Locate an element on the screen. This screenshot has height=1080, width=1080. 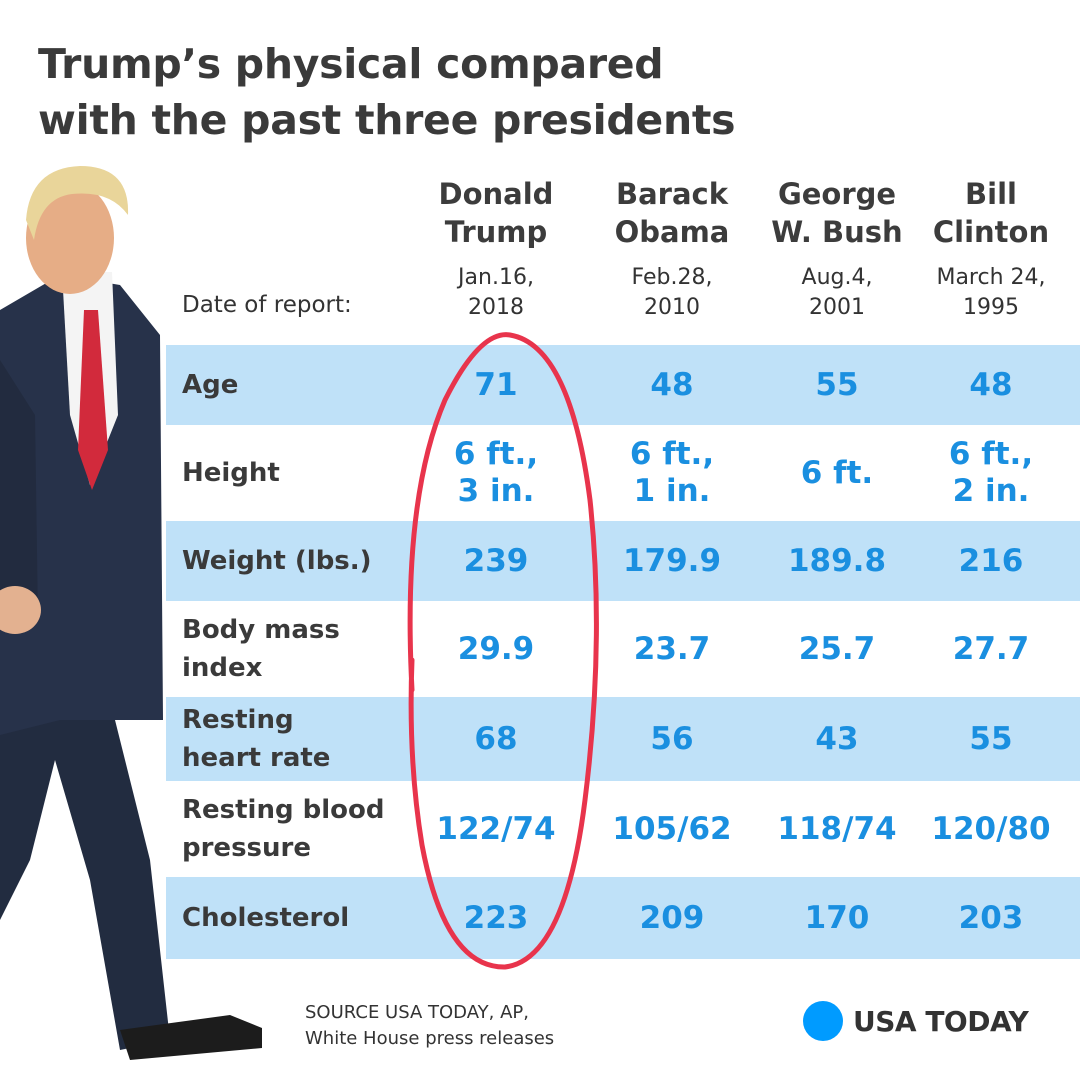
cell-value: 25.7 is located at coordinates (837, 648).